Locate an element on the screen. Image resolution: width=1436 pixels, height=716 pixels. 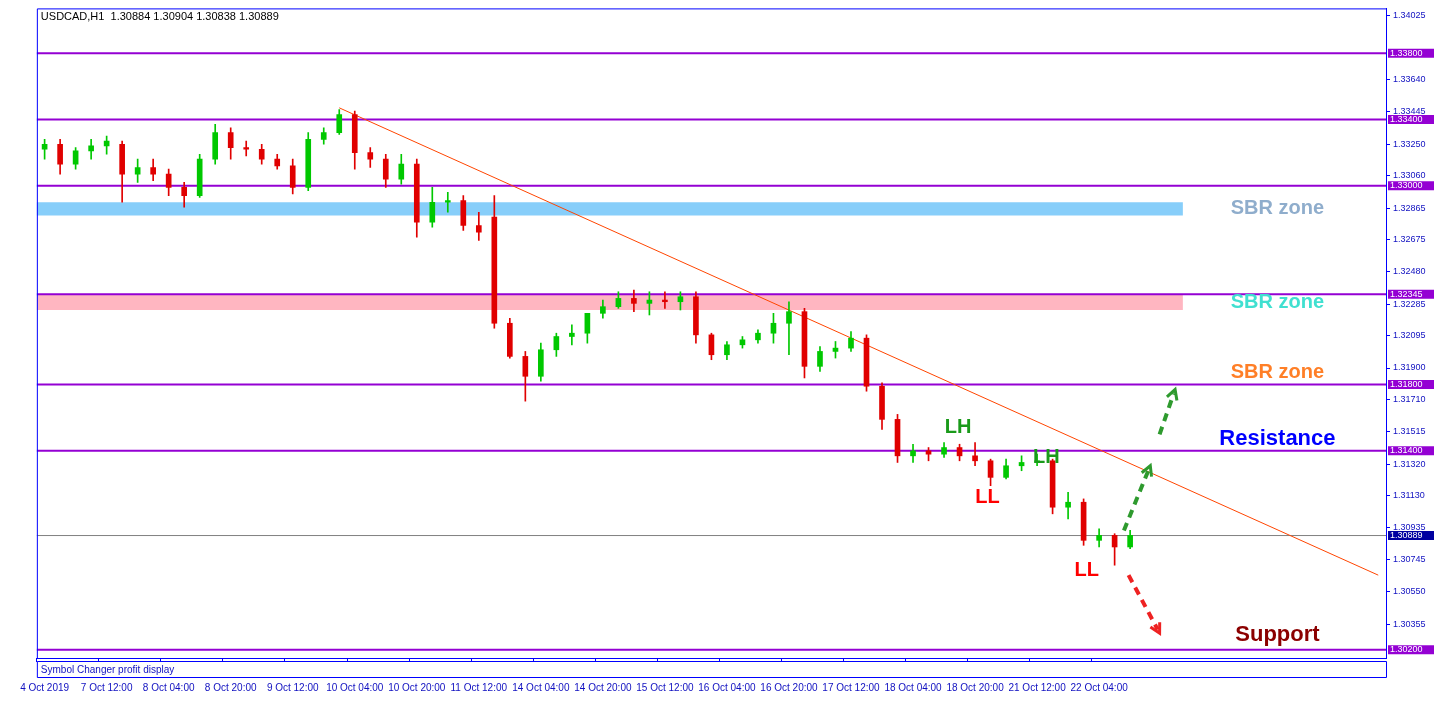
x-tick-label: 7 Oct 12:00 is located at coordinates (106, 687).